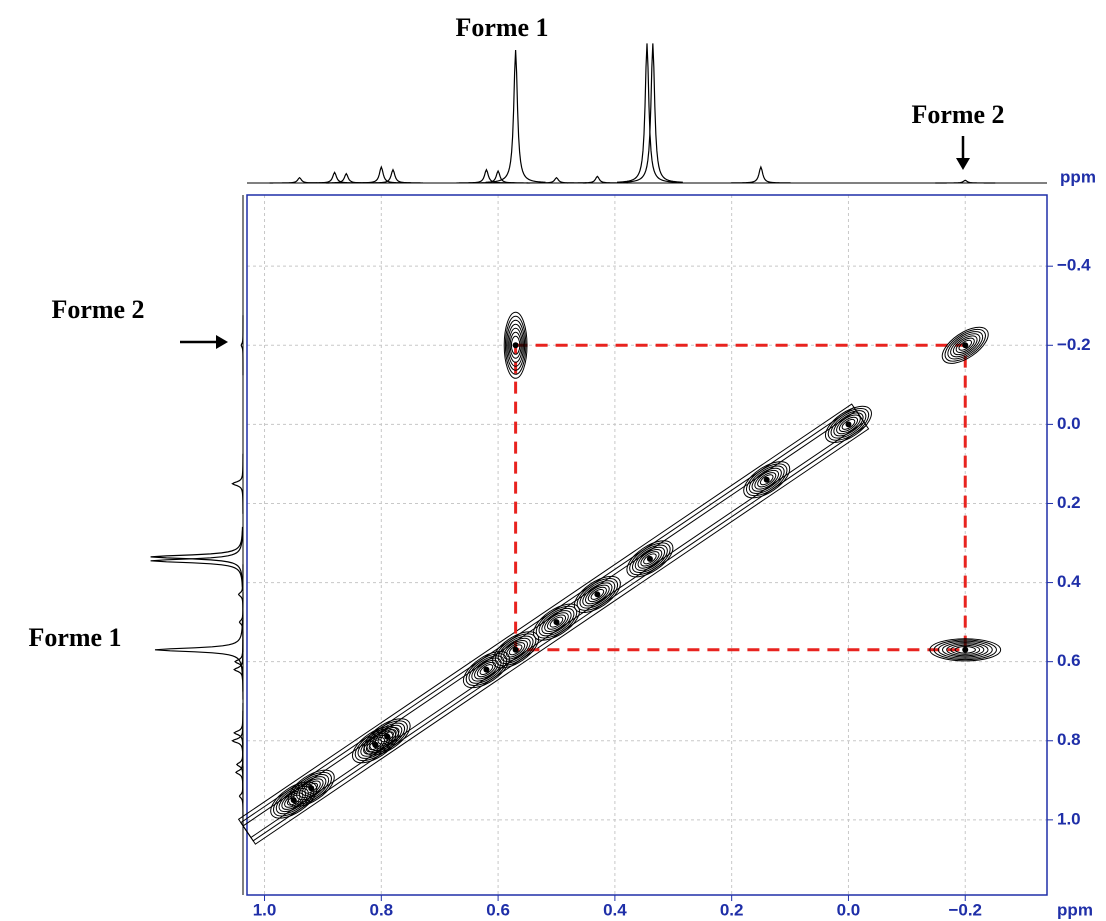 The height and width of the screenshot is (921, 1106). Describe the element at coordinates (849, 909) in the screenshot. I see `x-tick-label: 0.0` at that location.